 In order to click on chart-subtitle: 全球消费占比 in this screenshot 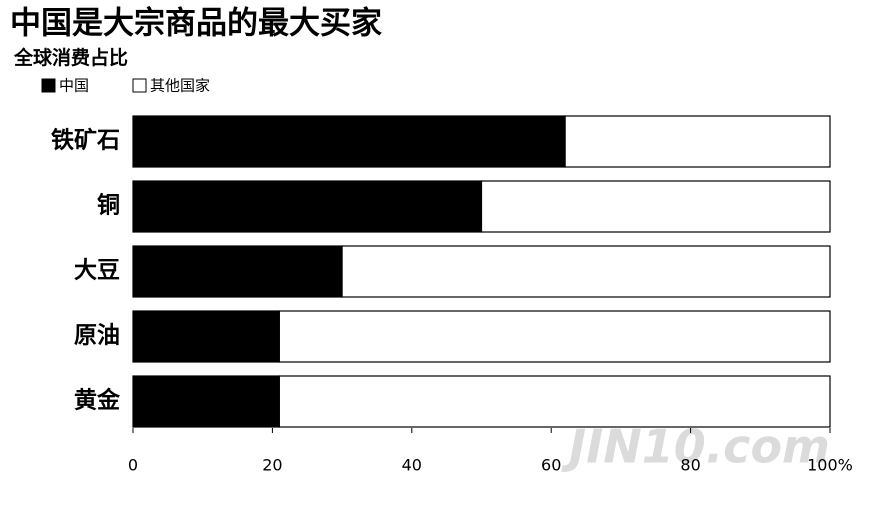, I will do `click(70, 57)`.